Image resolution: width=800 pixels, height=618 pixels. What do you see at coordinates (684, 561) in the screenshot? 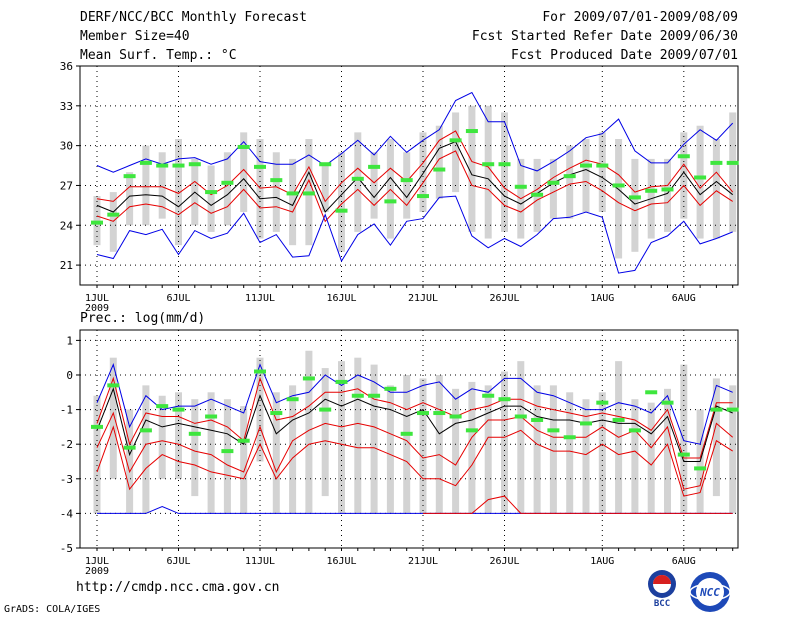
I see `x-tick-label: 6AUG` at bounding box center [684, 561].